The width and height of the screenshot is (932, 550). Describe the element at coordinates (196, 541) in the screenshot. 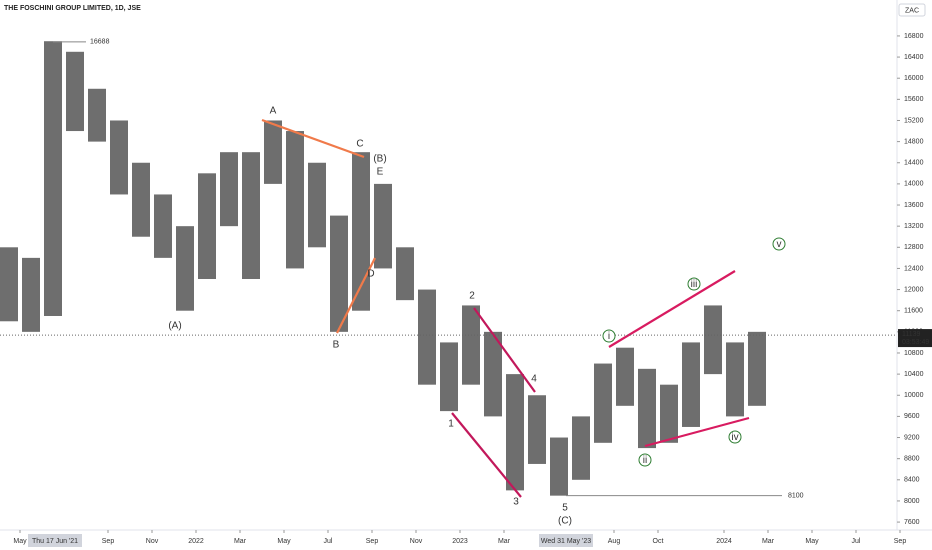

I see `x-tick-label: 2022` at that location.